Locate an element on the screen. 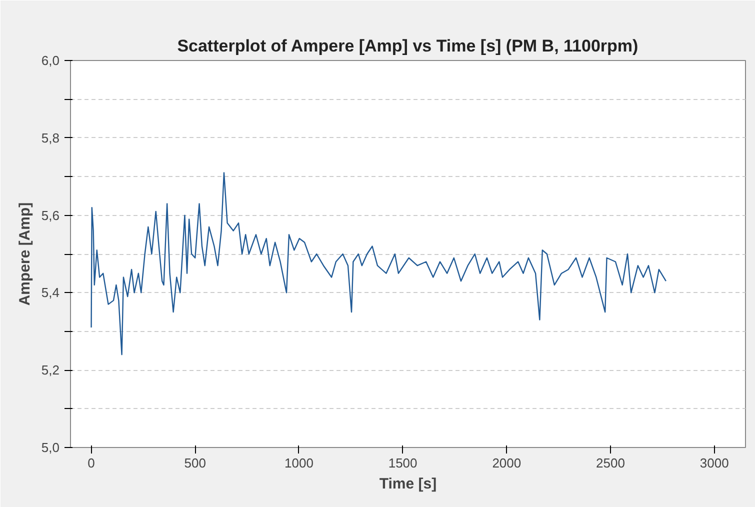 The height and width of the screenshot is (507, 755). x-tick-label: 1500 is located at coordinates (403, 463).